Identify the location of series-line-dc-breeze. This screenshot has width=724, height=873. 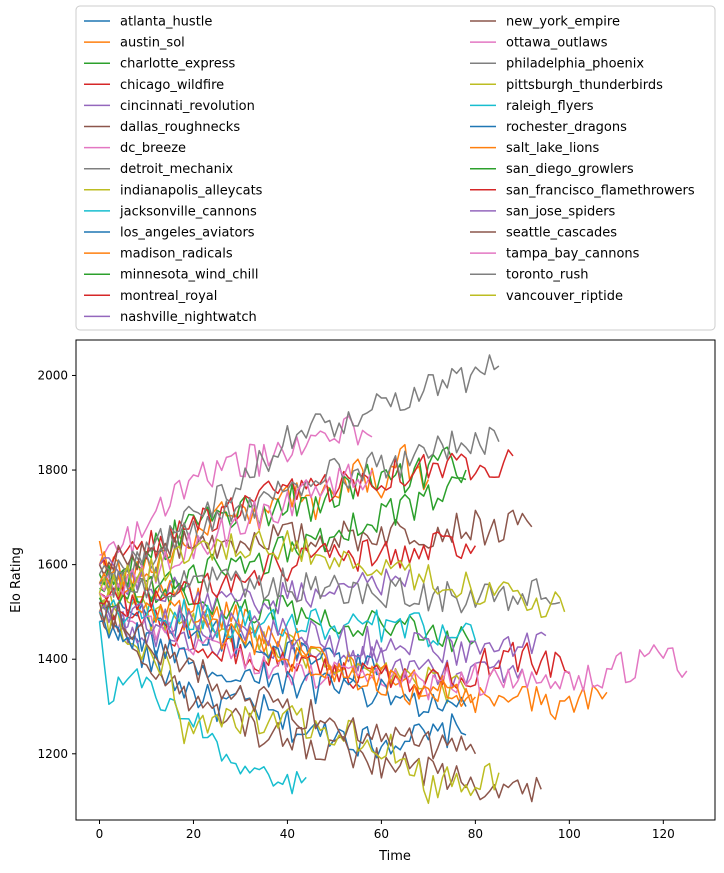
(236, 485).